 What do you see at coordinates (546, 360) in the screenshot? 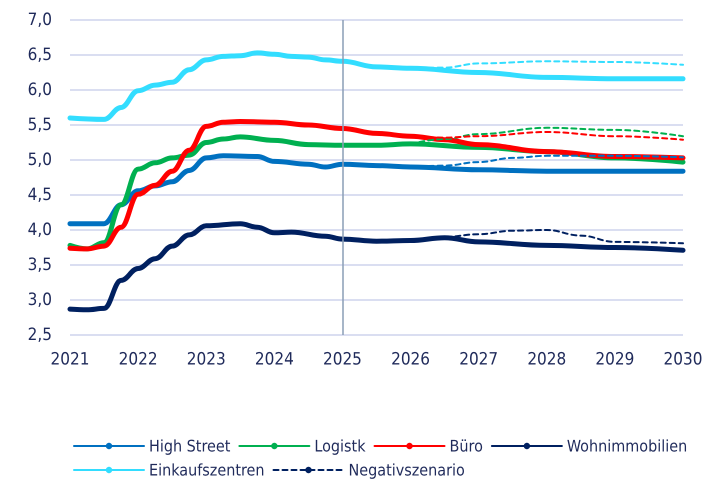
I see `x-tick-label: 2028` at bounding box center [546, 360].